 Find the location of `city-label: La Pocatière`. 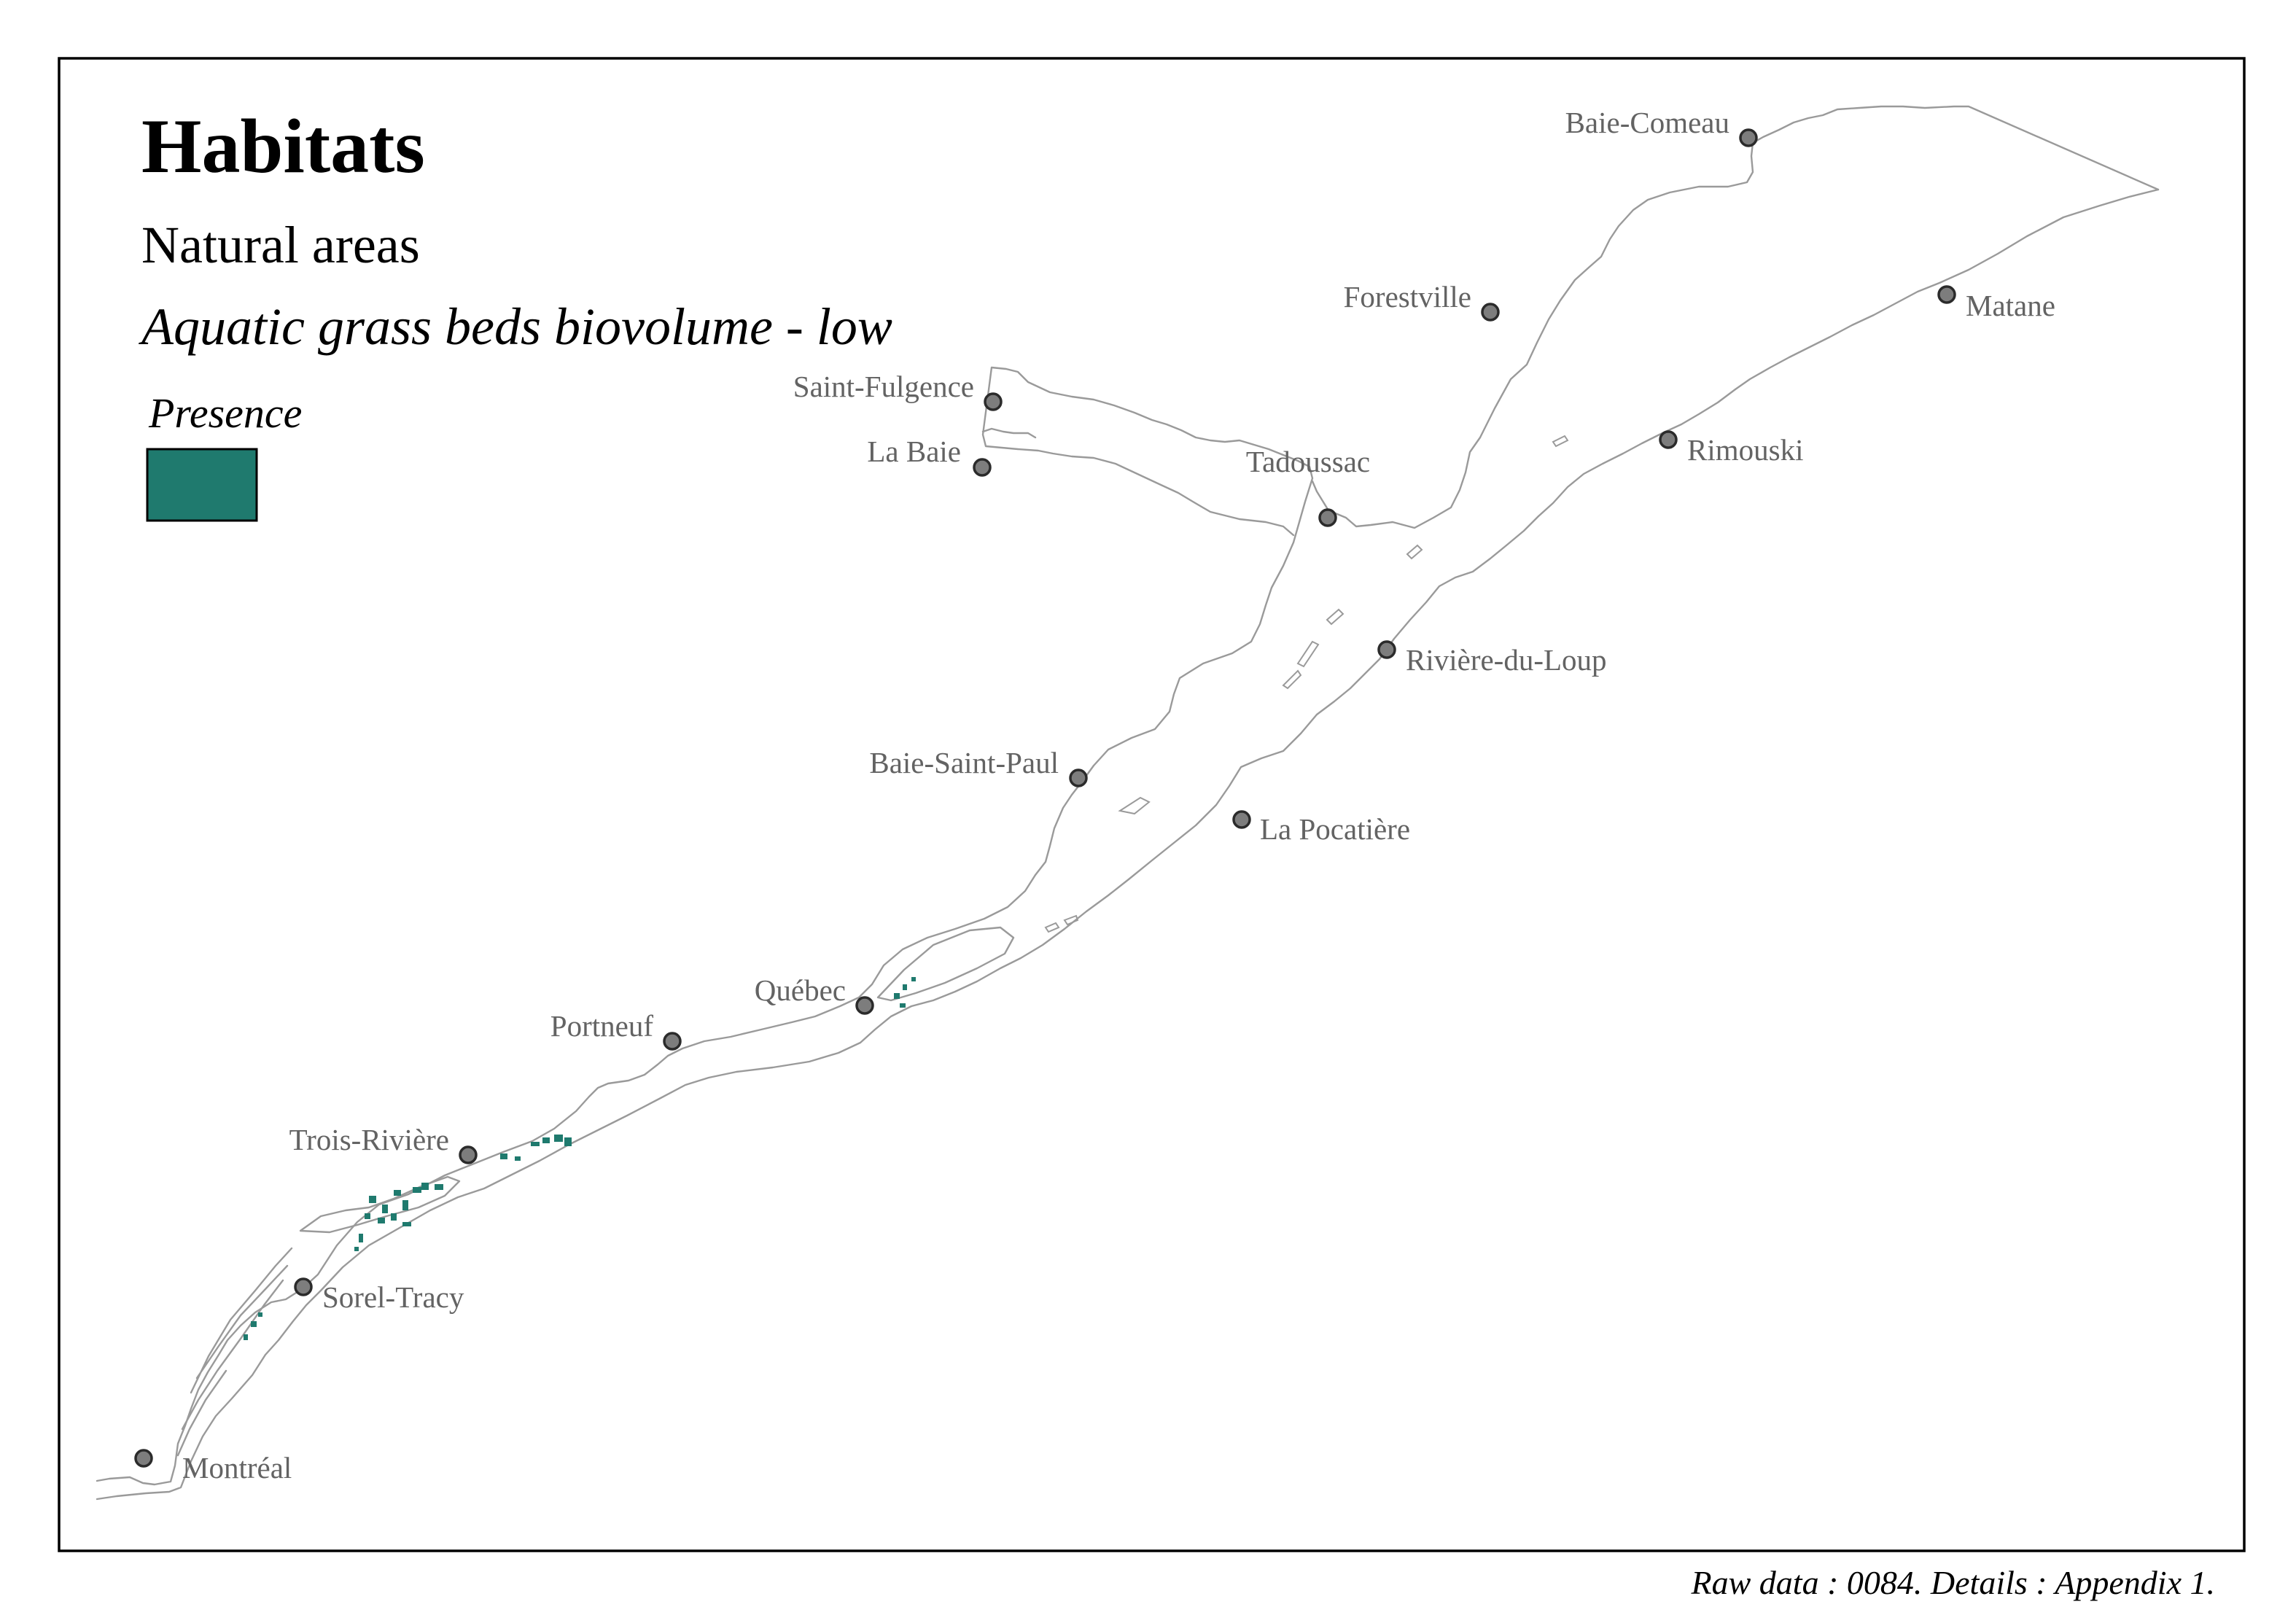

city-label: La Pocatière is located at coordinates (1335, 829).